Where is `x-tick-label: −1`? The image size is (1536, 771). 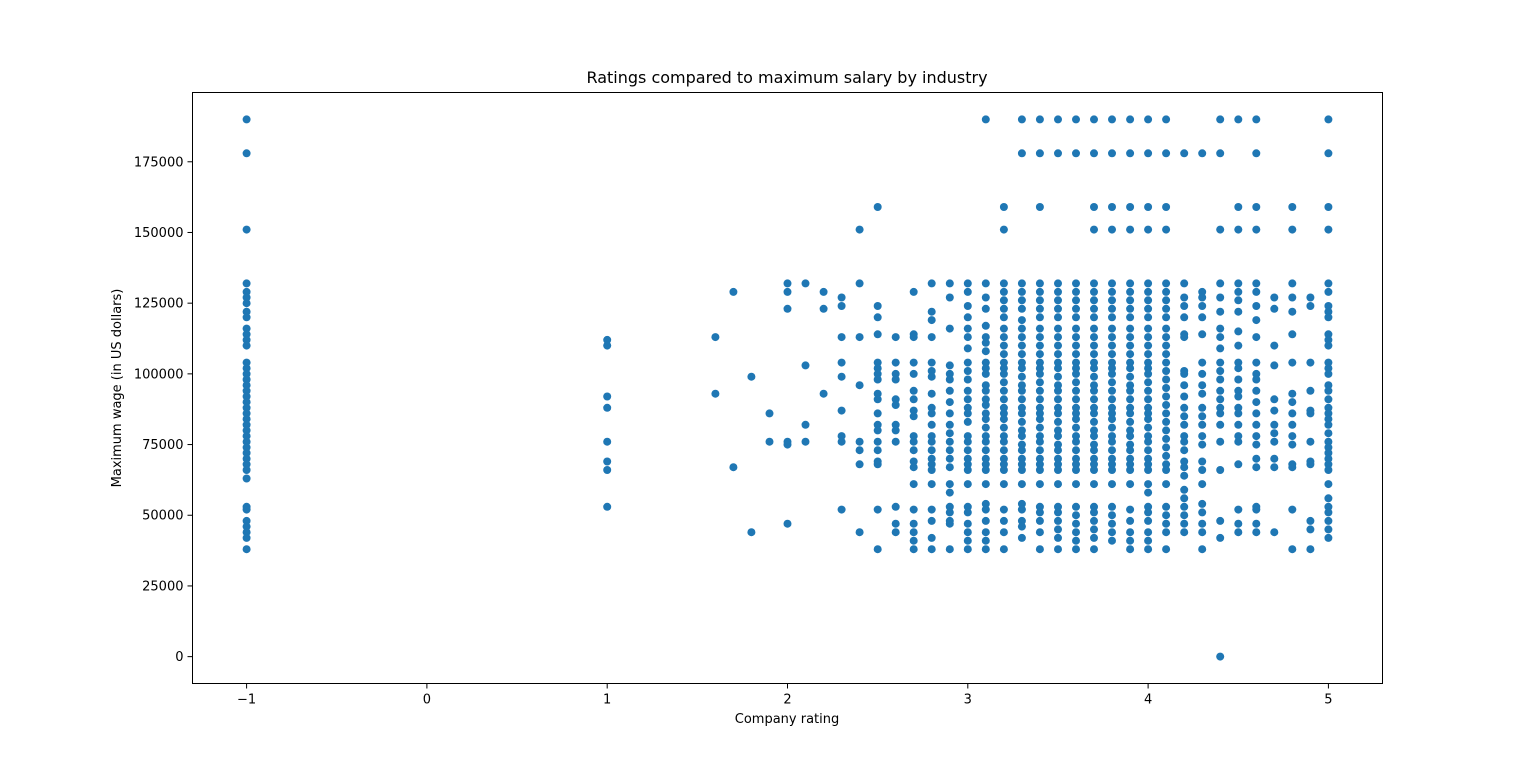 x-tick-label: −1 is located at coordinates (246, 700).